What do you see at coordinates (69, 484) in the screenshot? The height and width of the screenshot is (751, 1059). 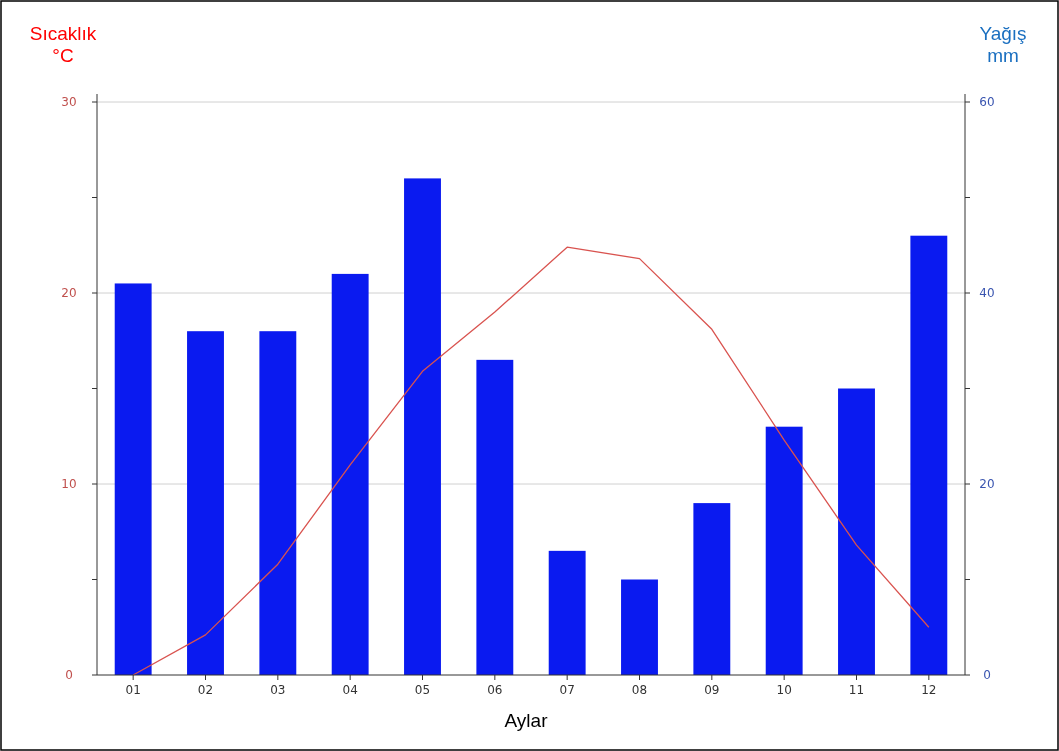 I see `y-tick-label: 10` at bounding box center [69, 484].